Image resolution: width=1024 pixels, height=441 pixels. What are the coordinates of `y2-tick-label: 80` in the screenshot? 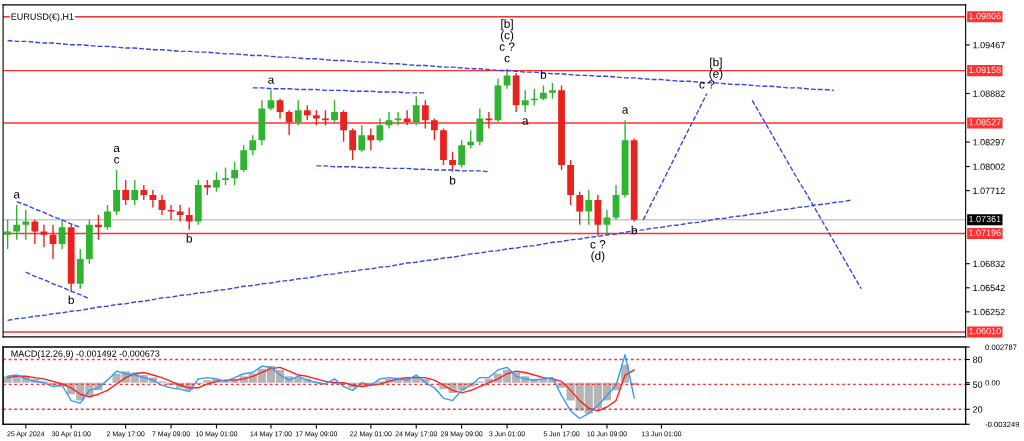 It's located at (977, 359).